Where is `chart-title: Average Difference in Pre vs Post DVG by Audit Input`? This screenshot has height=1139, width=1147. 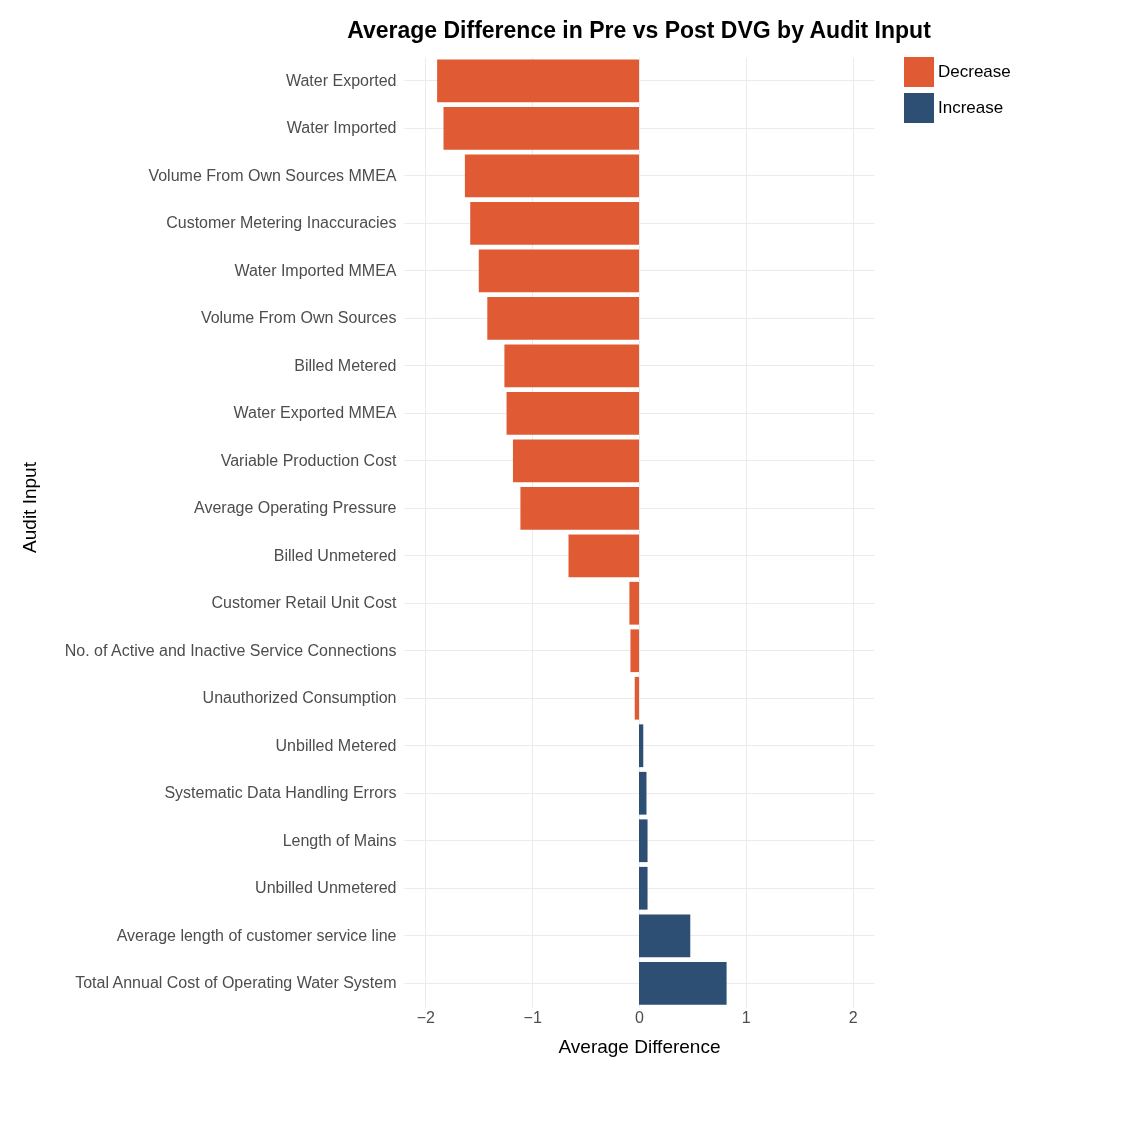
chart-title: Average Difference in Pre vs Post DVG by Audit Input is located at coordinates (639, 30).